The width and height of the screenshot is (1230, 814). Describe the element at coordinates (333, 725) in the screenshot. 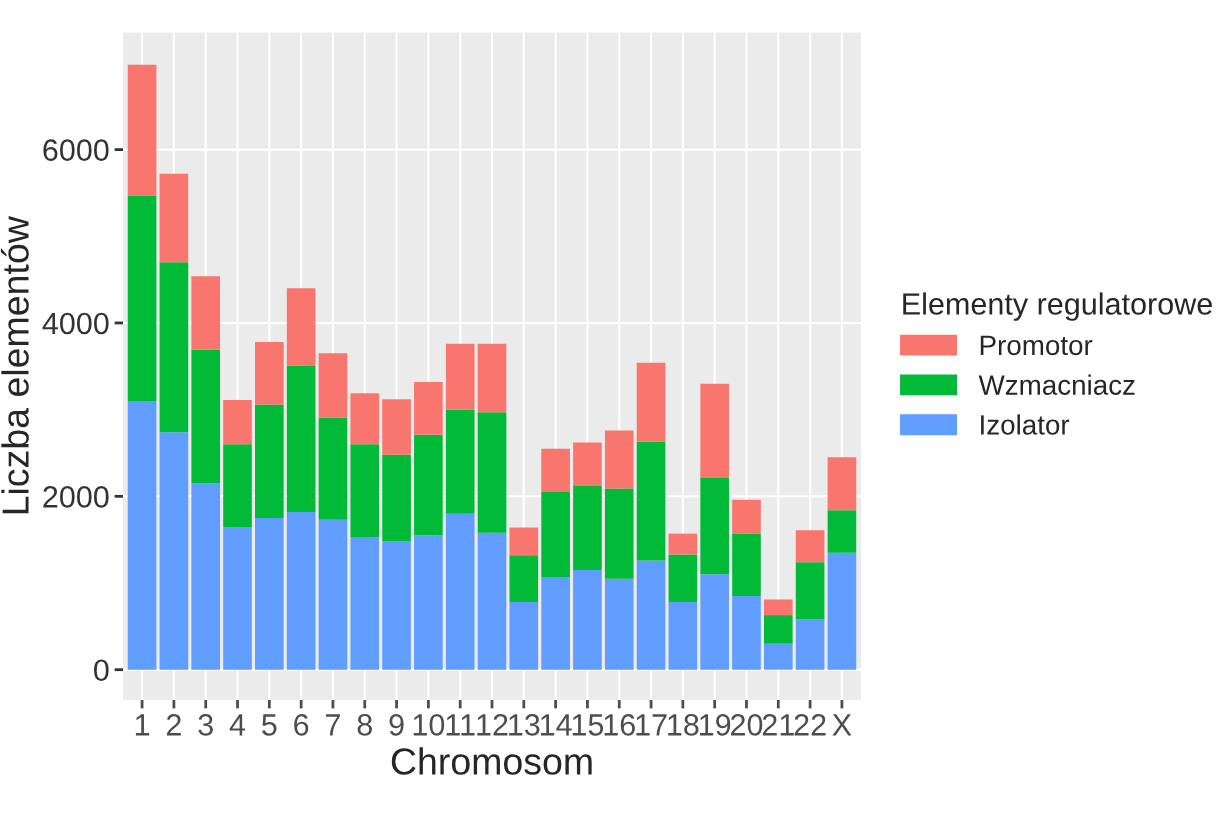

I see `x-tick-label: 7` at that location.